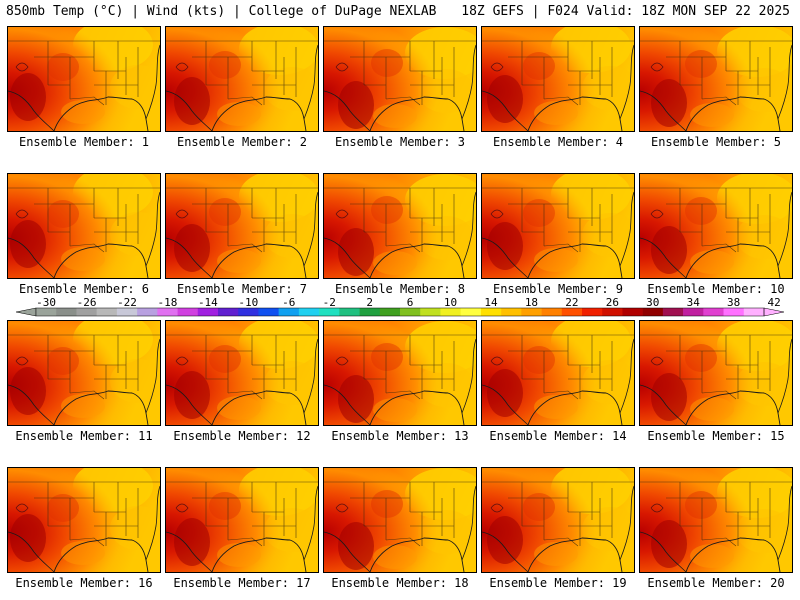 The image size is (800, 600). Describe the element at coordinates (612, 302) in the screenshot. I see `colorbar-tick-label: 26` at that location.